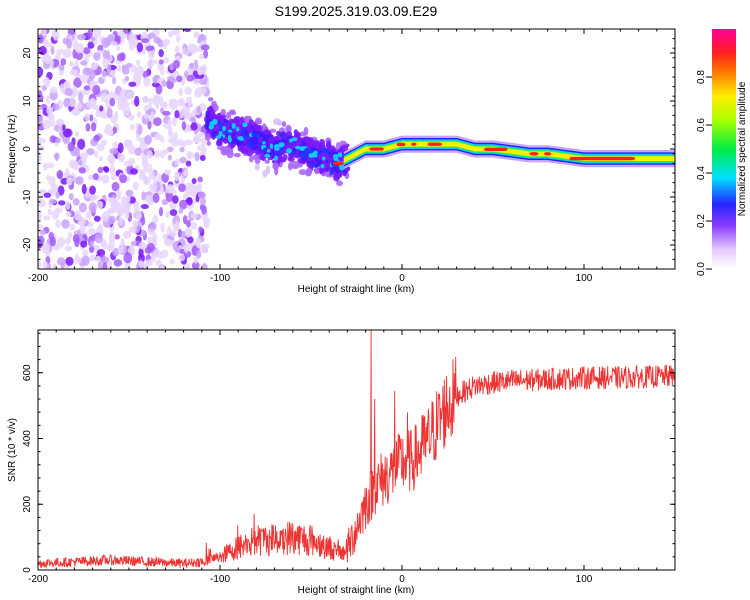  I want to click on y-tick-label: -20, so click(27, 244).